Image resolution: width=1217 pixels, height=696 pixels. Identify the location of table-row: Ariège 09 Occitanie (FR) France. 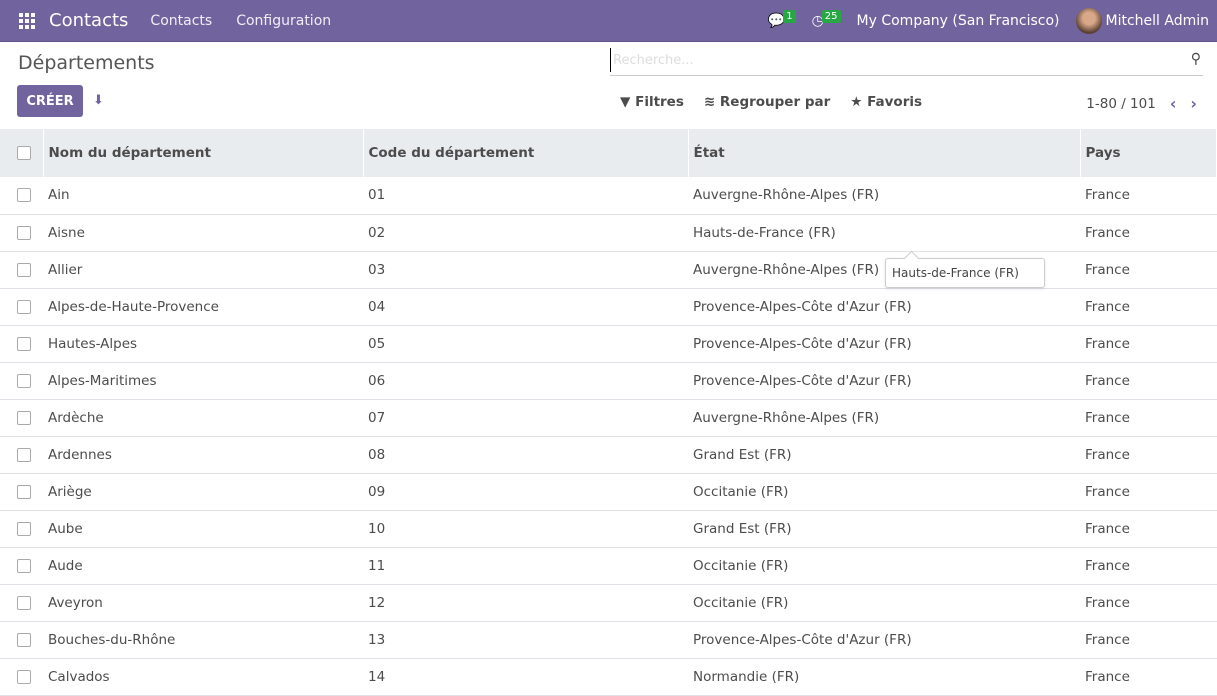
(608, 492).